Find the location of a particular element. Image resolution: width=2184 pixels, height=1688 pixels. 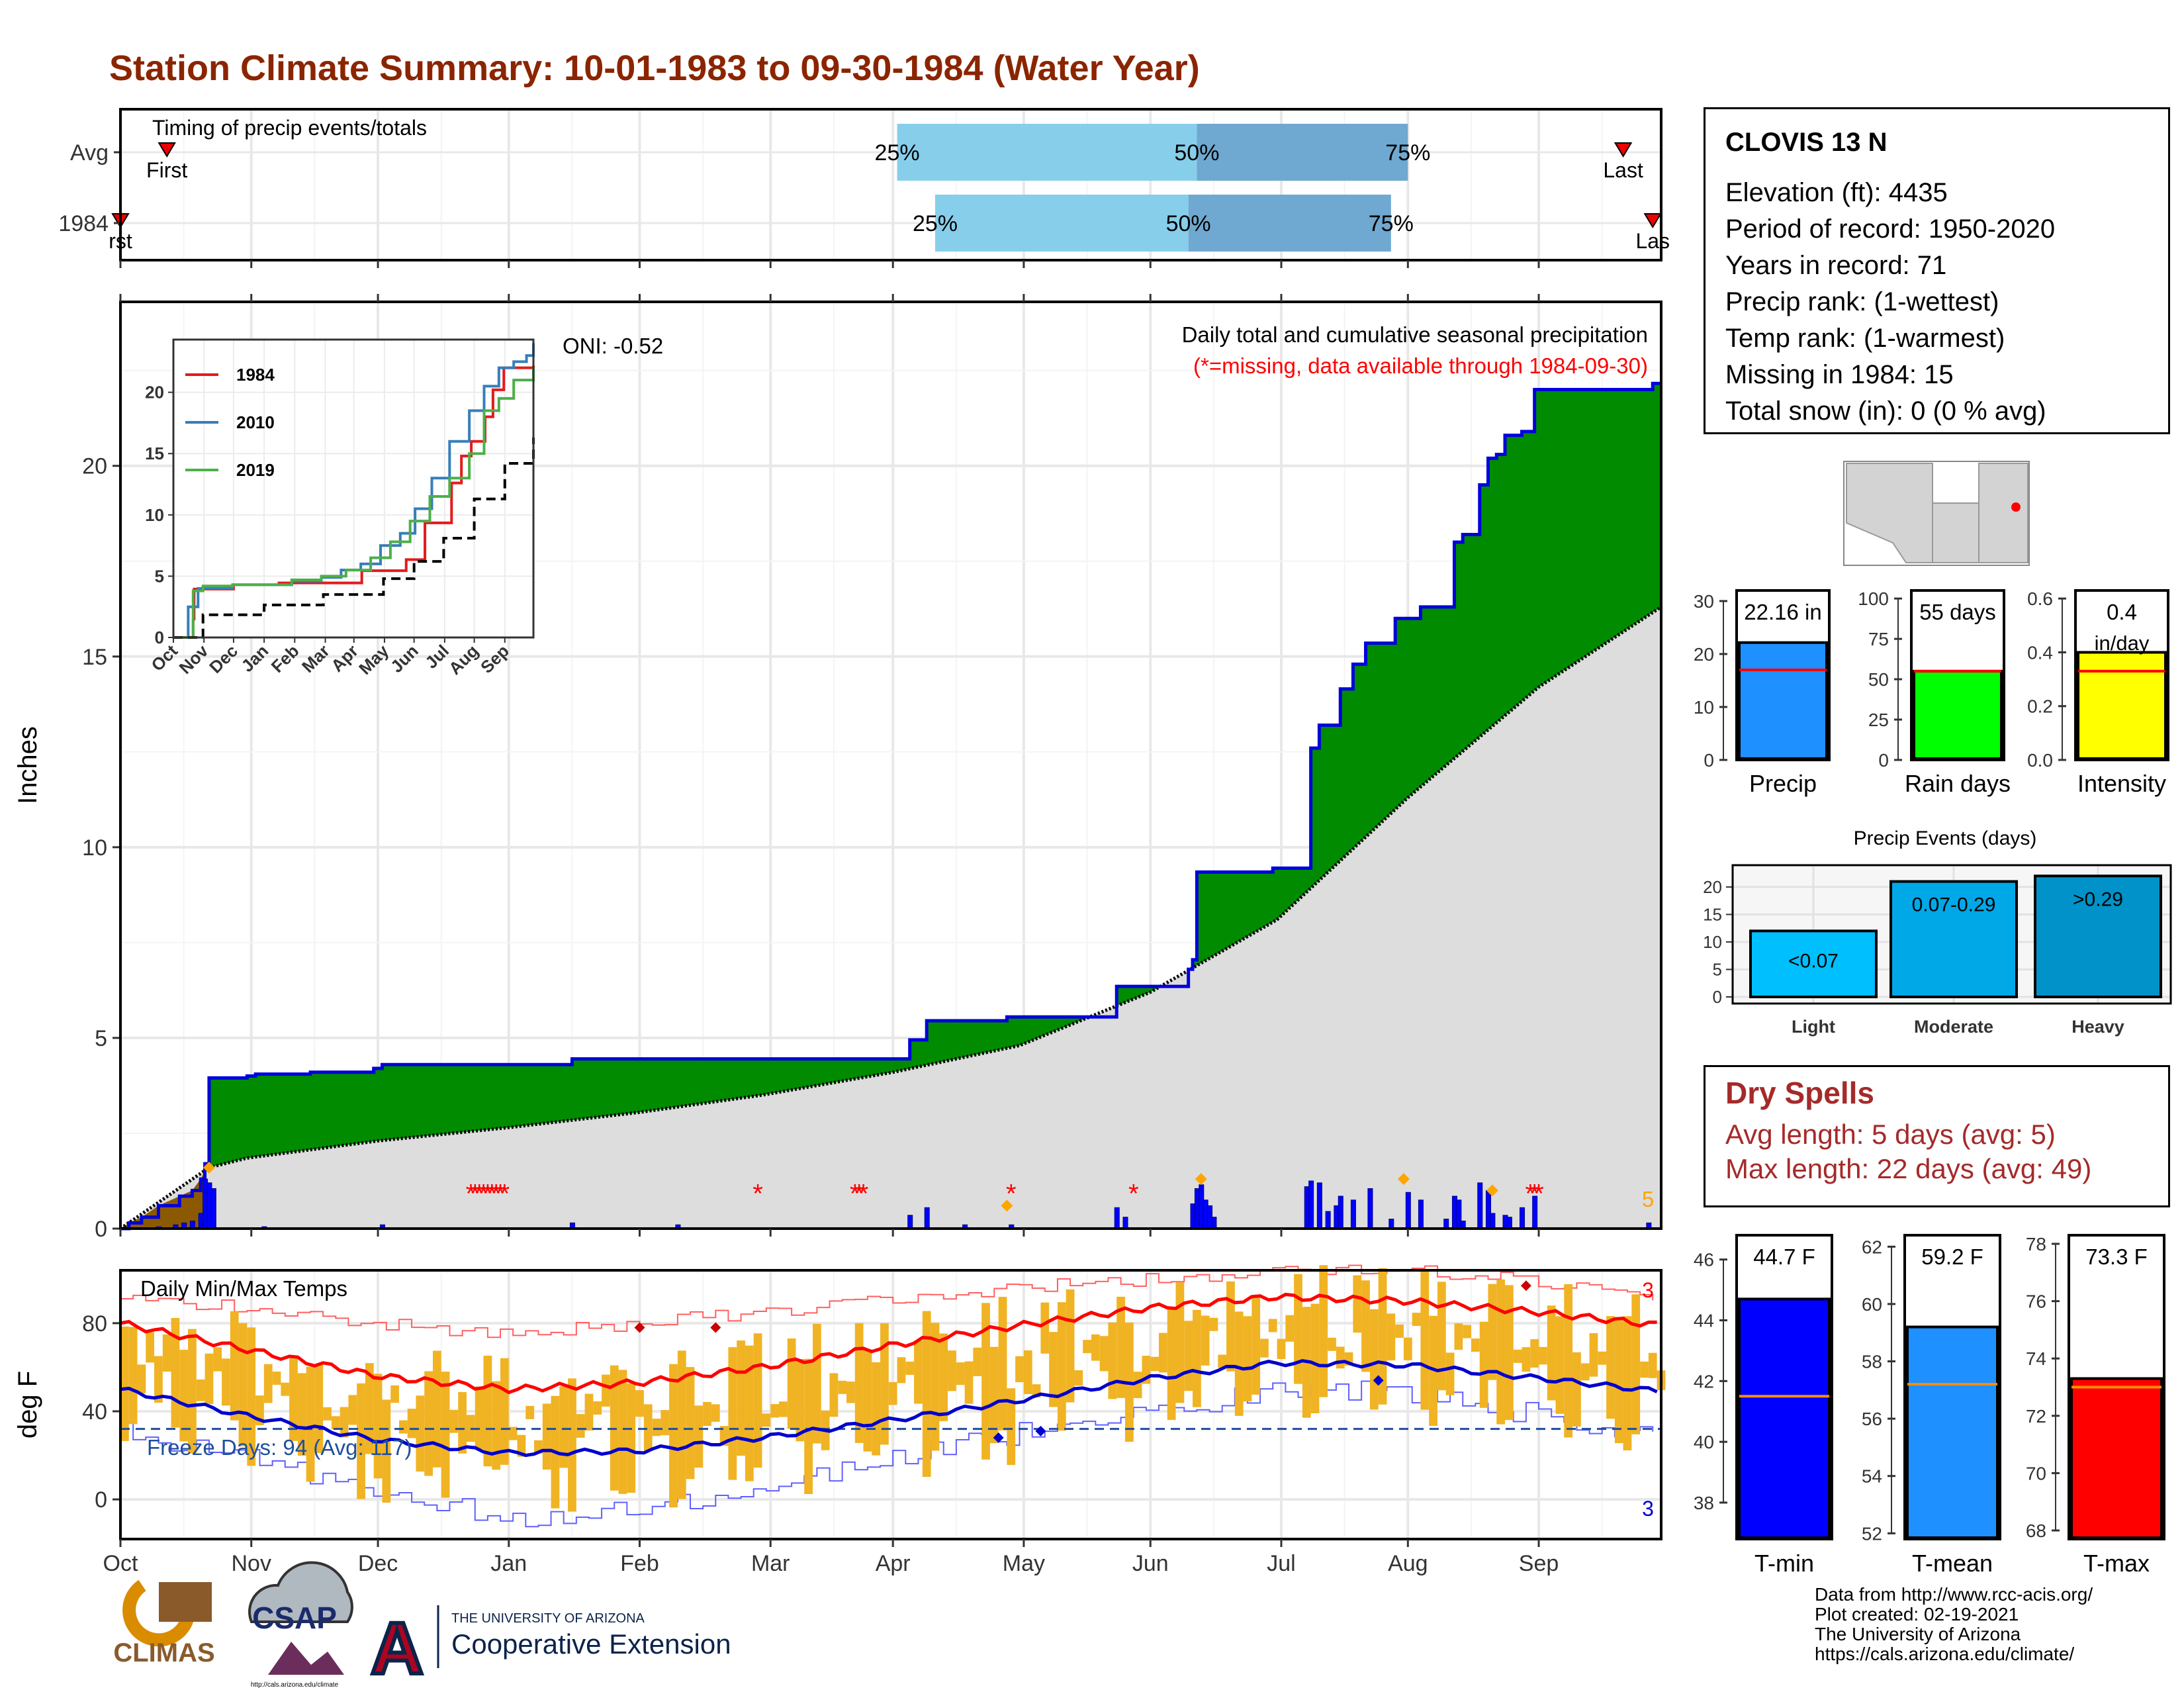

events-title: Precip Events (days) is located at coordinates (1945, 838).